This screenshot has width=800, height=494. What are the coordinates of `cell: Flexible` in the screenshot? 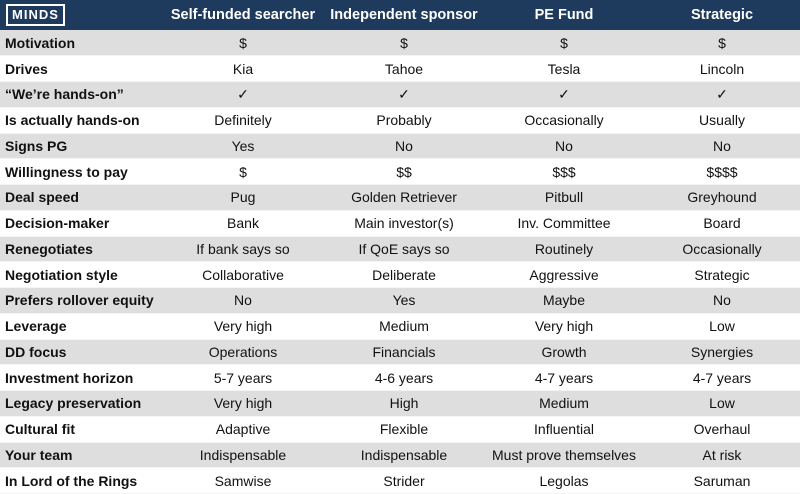 It's located at (404, 429).